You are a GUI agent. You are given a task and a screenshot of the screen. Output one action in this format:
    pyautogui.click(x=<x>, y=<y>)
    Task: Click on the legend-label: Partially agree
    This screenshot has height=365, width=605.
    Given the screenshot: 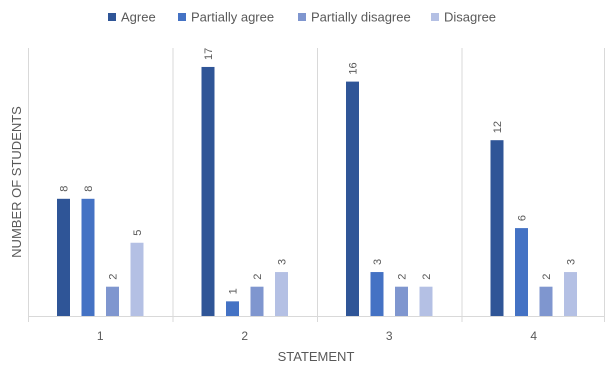 What is the action you would take?
    pyautogui.click(x=232, y=17)
    